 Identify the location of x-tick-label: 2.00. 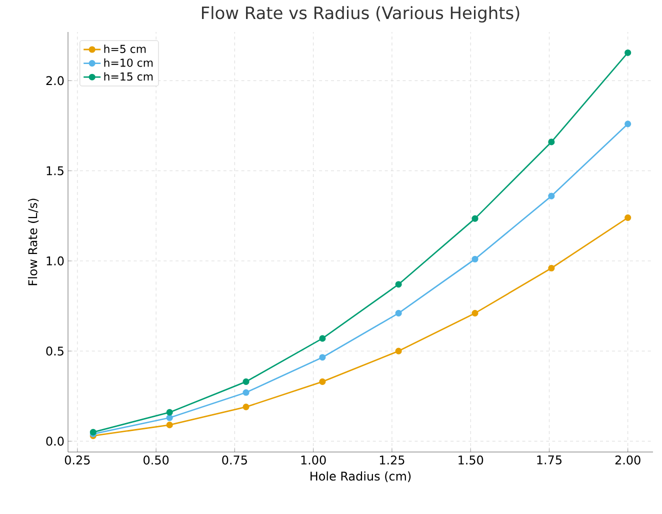
(627, 460).